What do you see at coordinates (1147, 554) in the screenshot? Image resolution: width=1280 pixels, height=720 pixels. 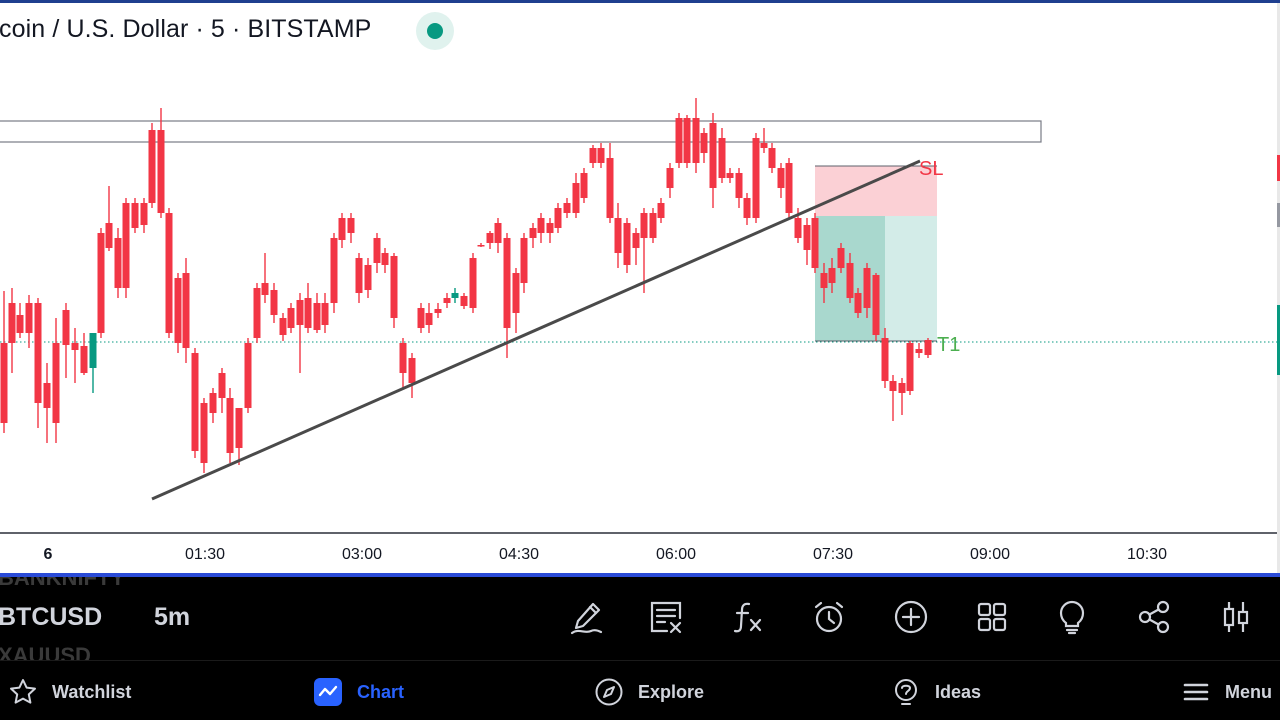 I see `time-axis-label: 10:30` at bounding box center [1147, 554].